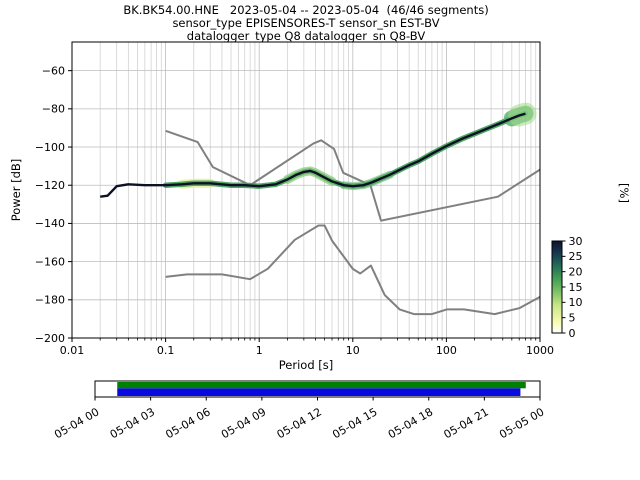  What do you see at coordinates (446, 350) in the screenshot?
I see `x-tick-label: 100` at bounding box center [446, 350].